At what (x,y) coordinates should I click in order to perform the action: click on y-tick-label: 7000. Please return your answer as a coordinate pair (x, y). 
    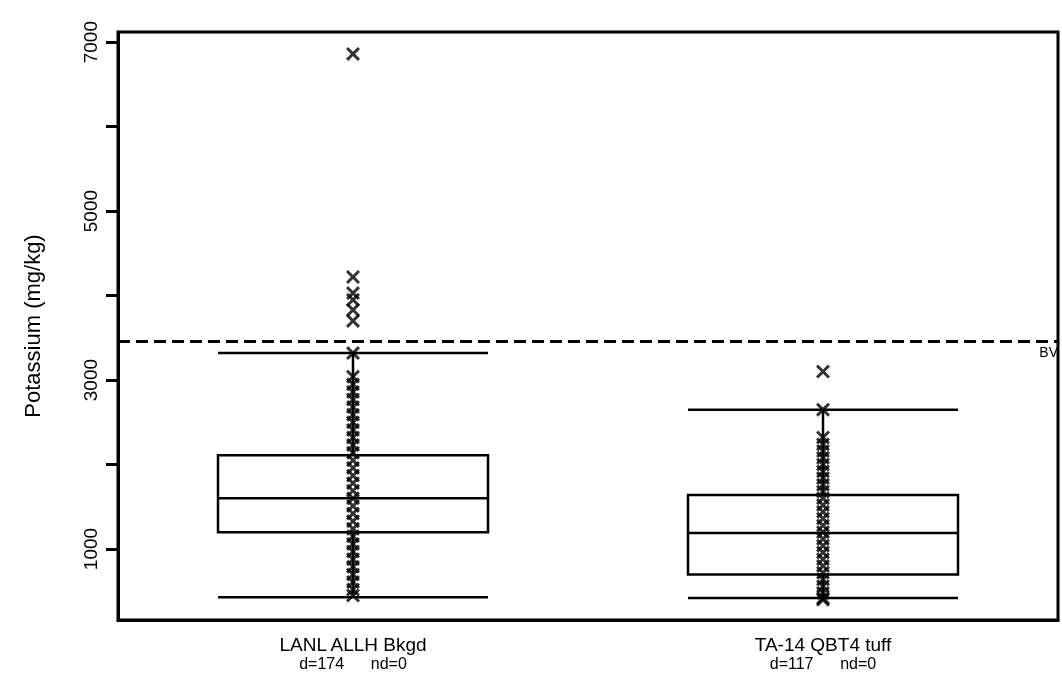
    Looking at the image, I should click on (90, 42).